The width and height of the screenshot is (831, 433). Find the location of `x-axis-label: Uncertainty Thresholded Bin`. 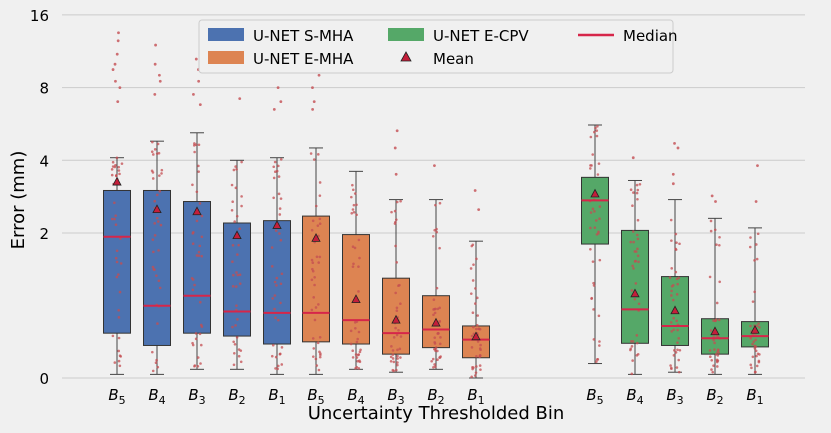

x-axis-label: Uncertainty Thresholded Bin is located at coordinates (436, 413).